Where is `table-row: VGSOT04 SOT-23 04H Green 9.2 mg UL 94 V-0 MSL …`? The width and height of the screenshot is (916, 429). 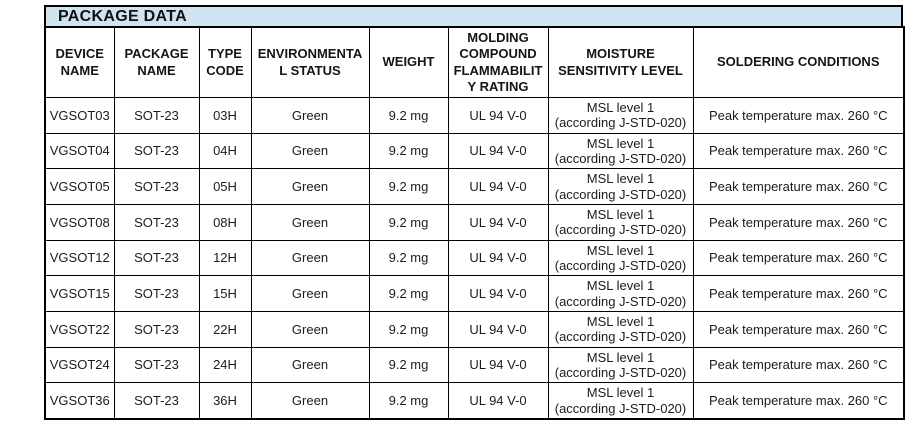
table-row: VGSOT04 SOT-23 04H Green 9.2 mg UL 94 V-0 MSL … is located at coordinates (474, 151).